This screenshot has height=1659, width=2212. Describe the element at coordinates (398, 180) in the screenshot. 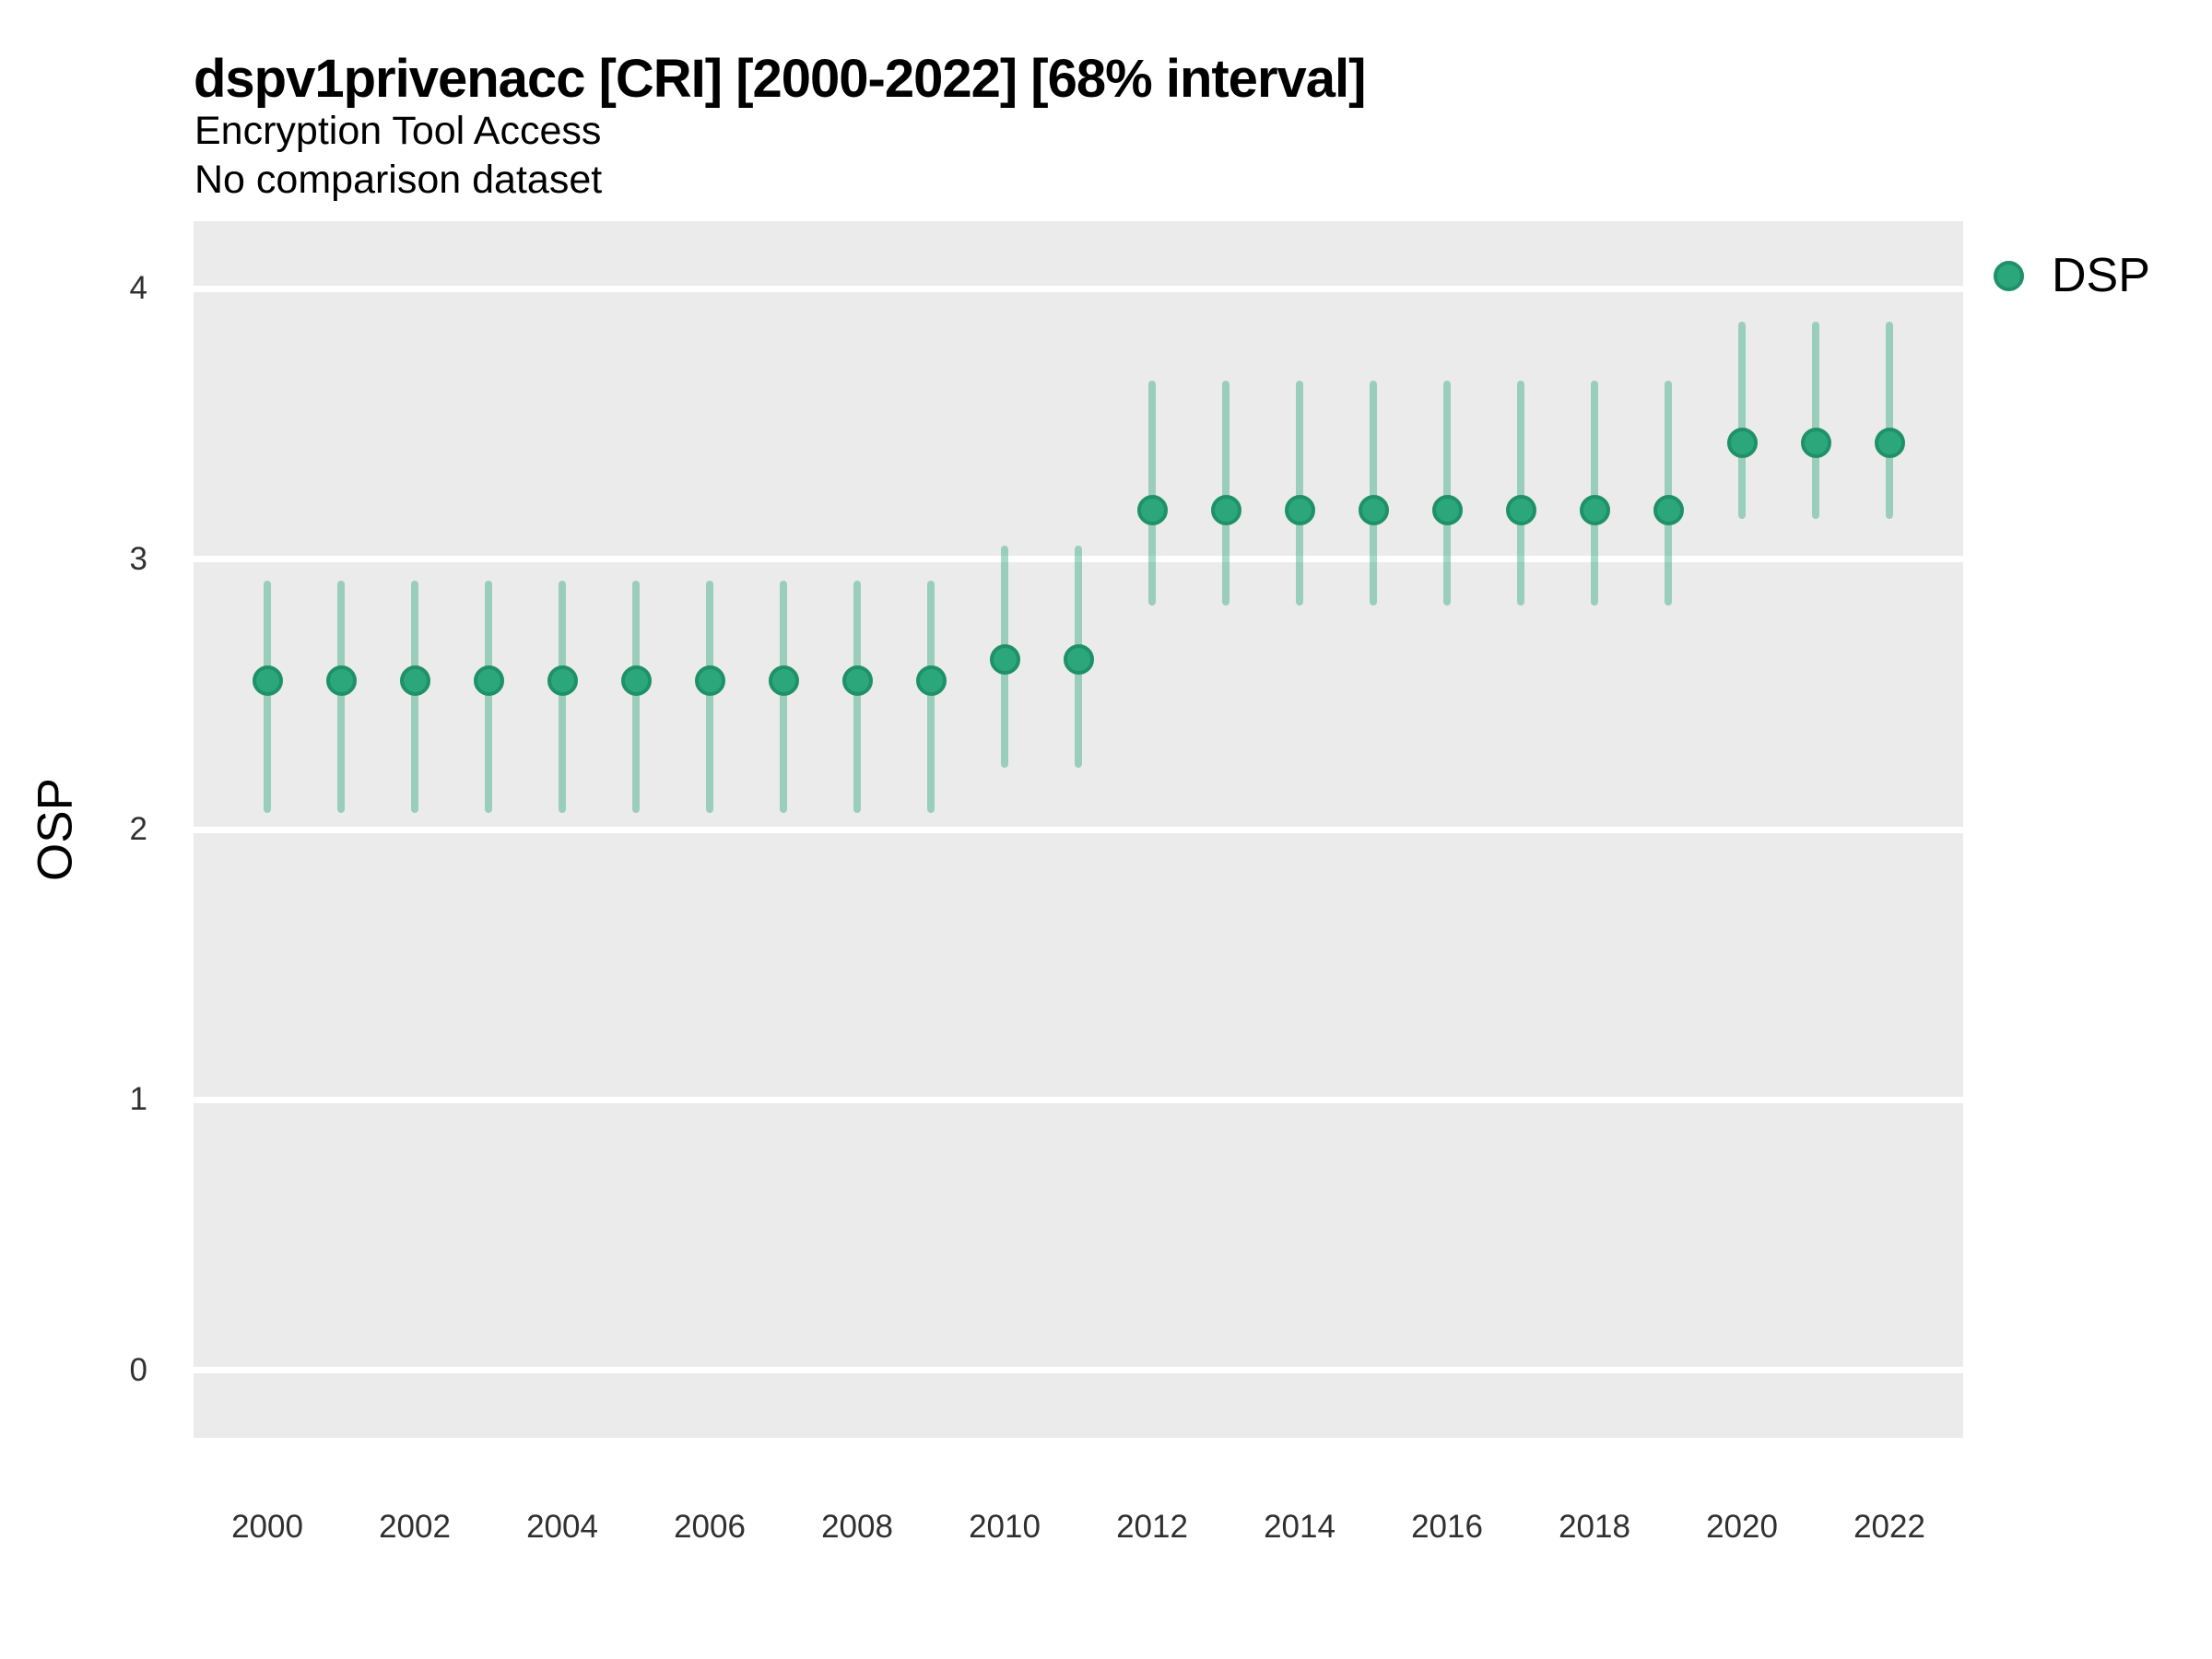

I see `chart-subtitle-line2: No comparison dataset` at that location.